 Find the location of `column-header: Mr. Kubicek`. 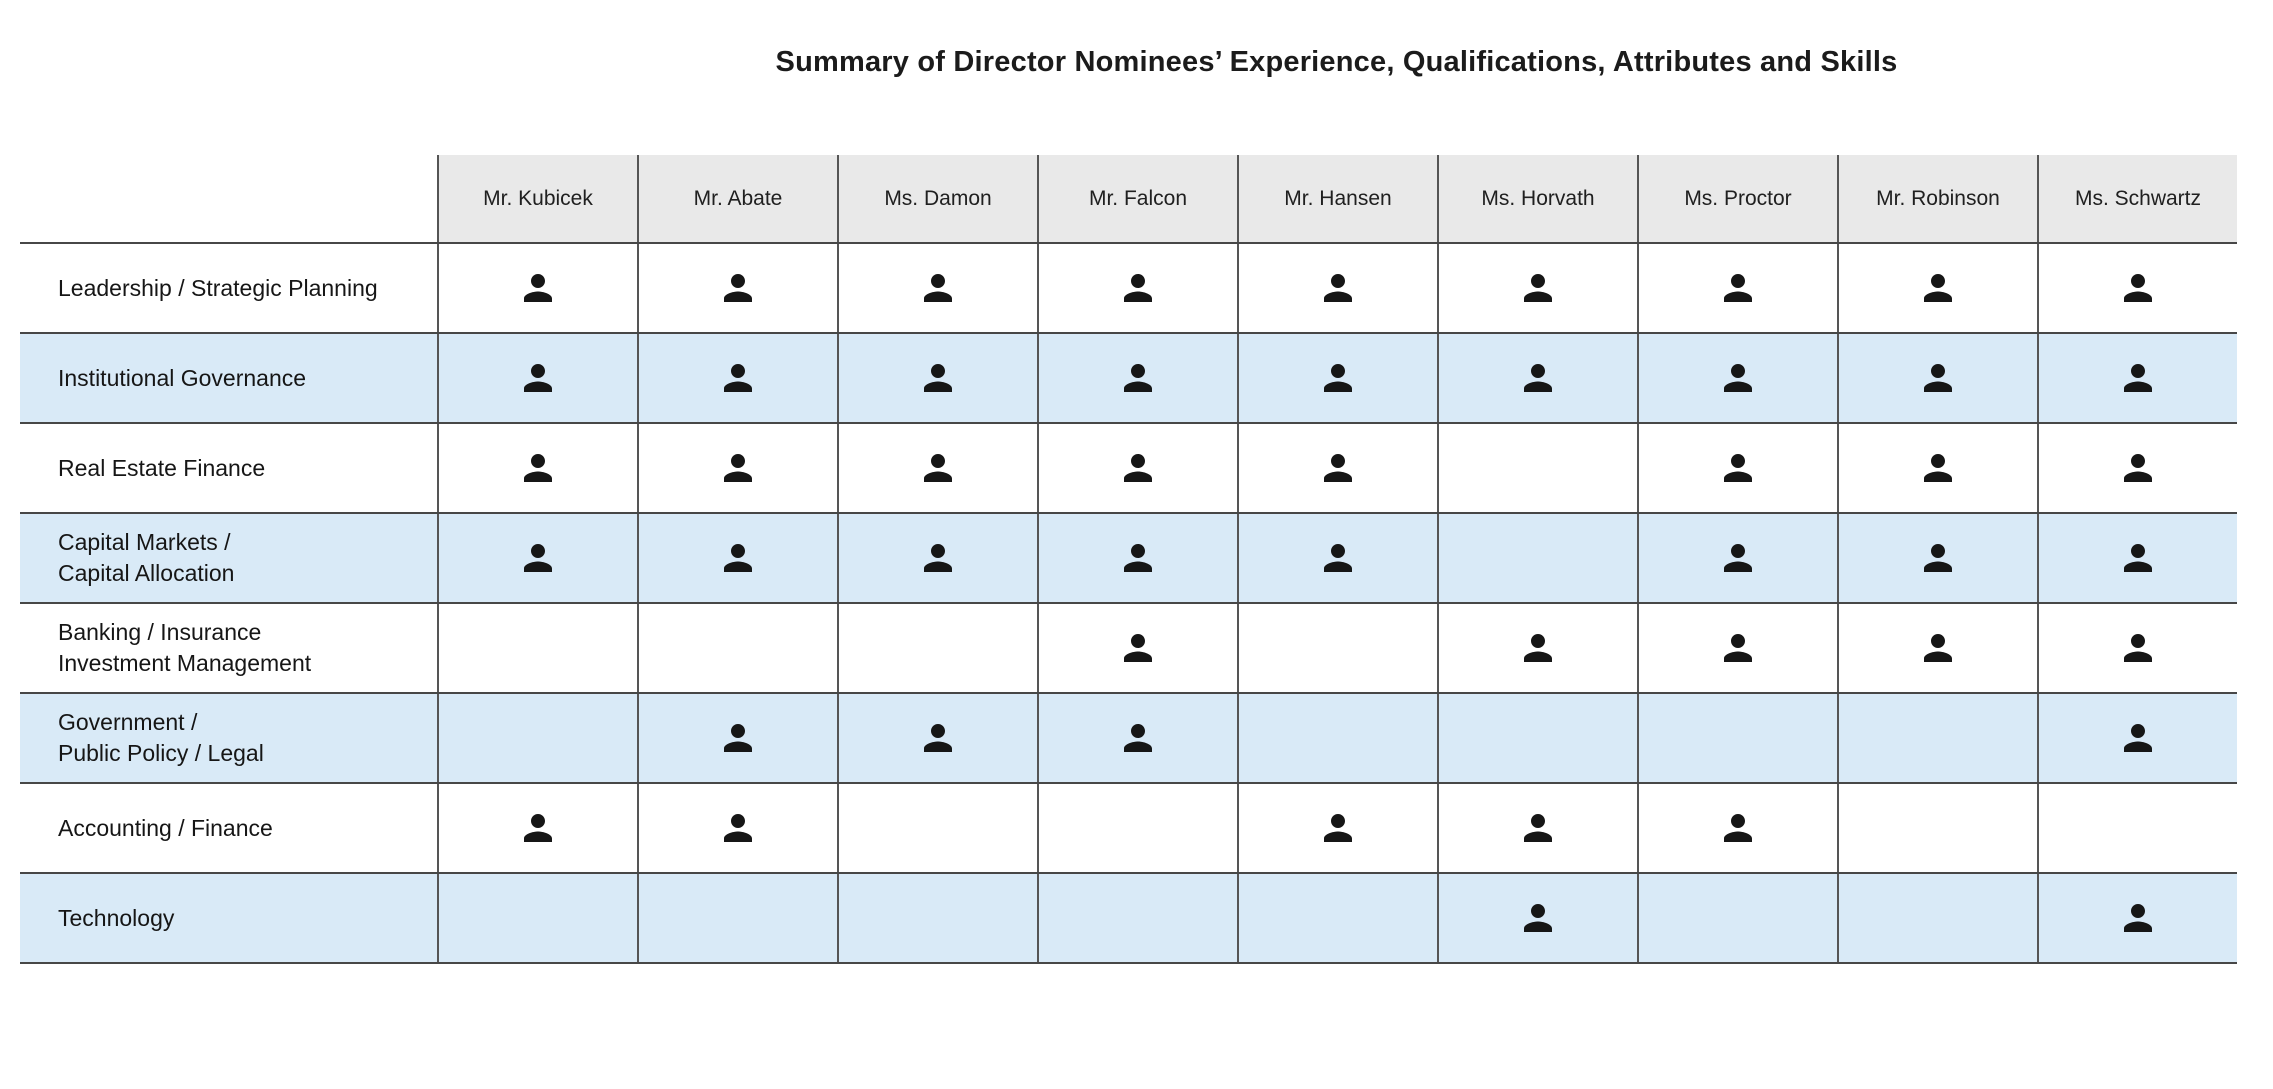

column-header: Mr. Kubicek is located at coordinates (537, 198).